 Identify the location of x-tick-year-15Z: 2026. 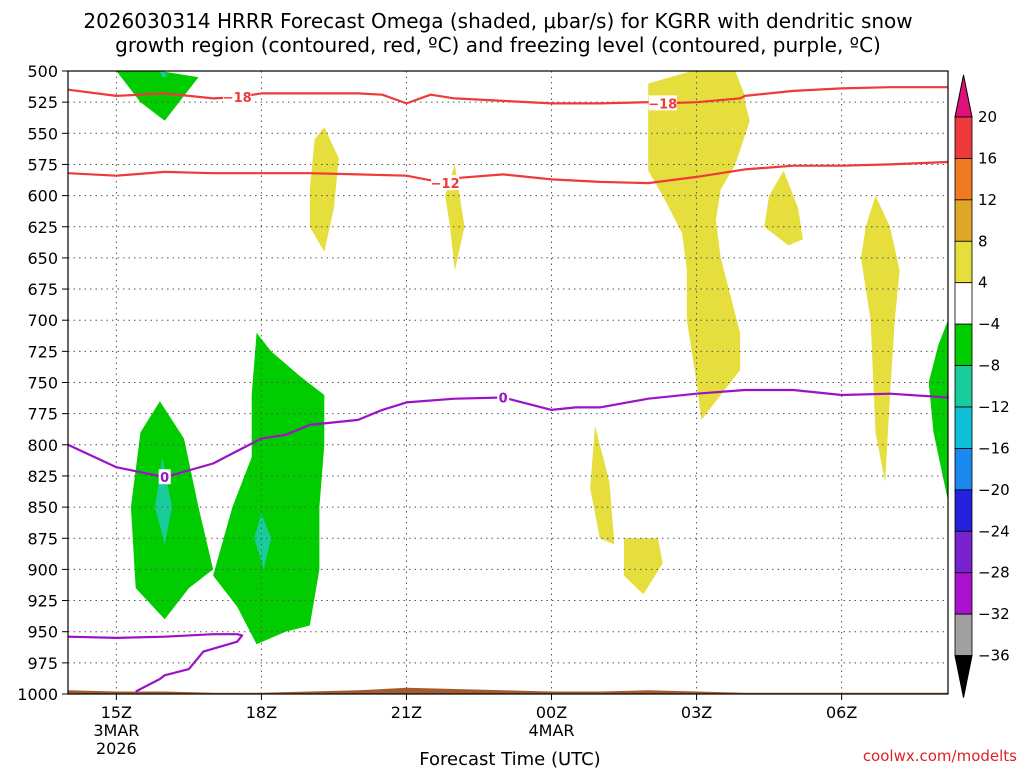
(116, 748).